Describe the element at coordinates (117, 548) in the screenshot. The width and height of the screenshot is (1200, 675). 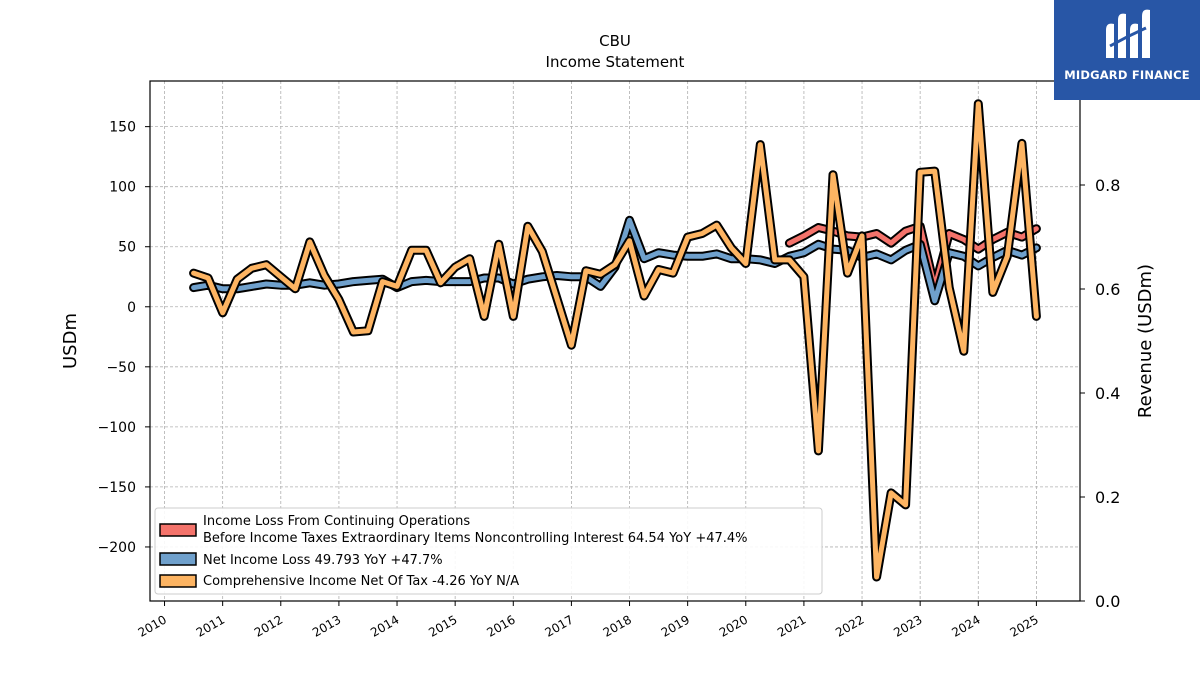
I see `left-tick-label: −200` at that location.